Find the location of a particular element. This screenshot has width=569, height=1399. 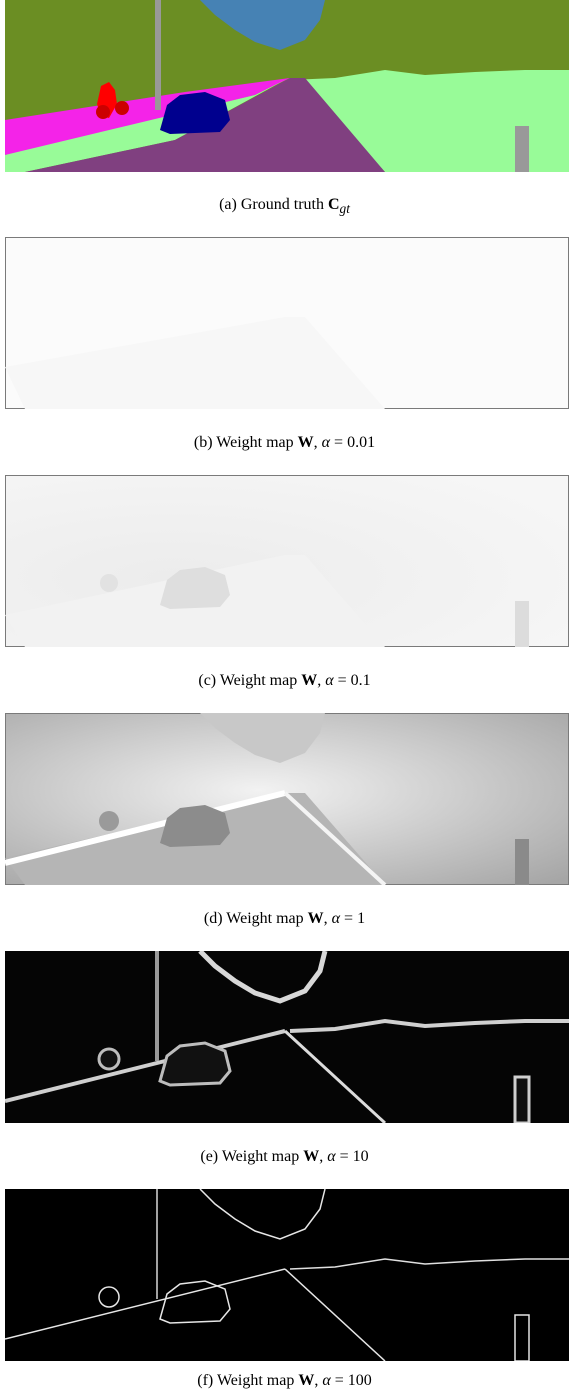

caption-f-symbol: W is located at coordinates (306, 1380).